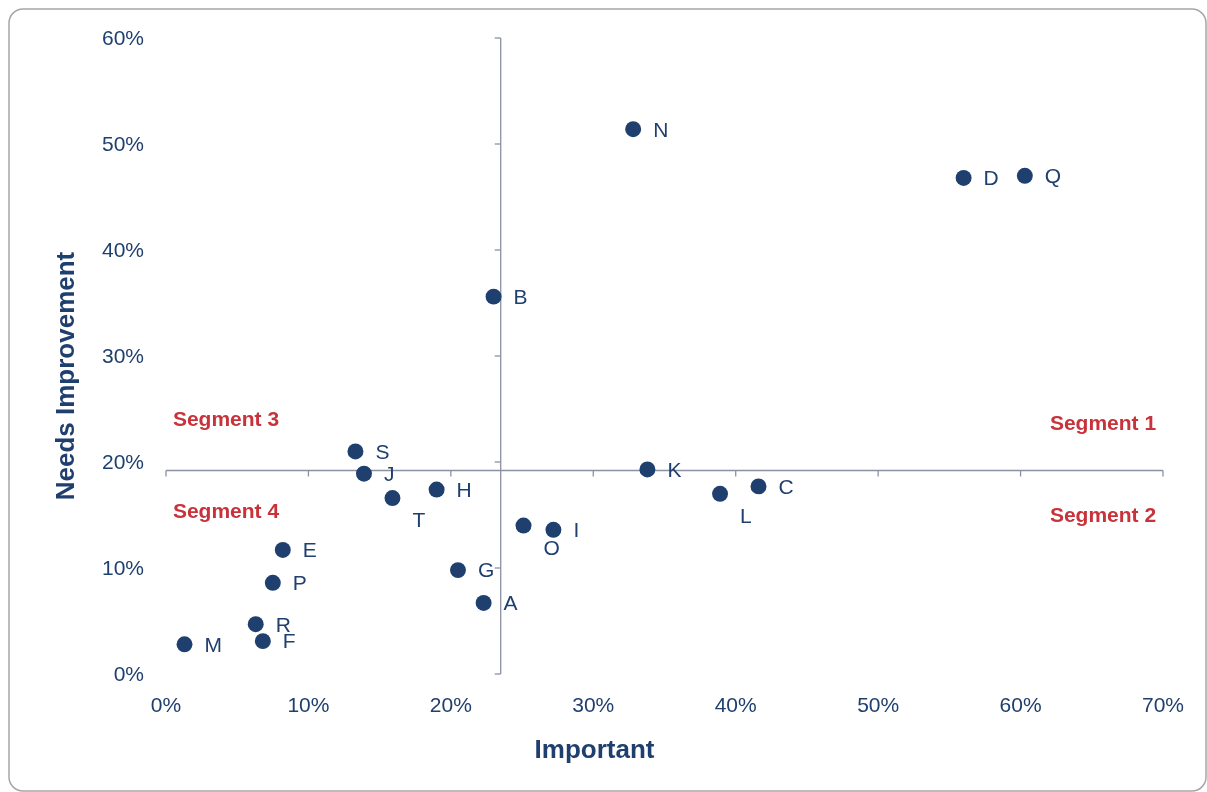 The height and width of the screenshot is (792, 1207). Describe the element at coordinates (464, 489) in the screenshot. I see `annotation: H` at that location.